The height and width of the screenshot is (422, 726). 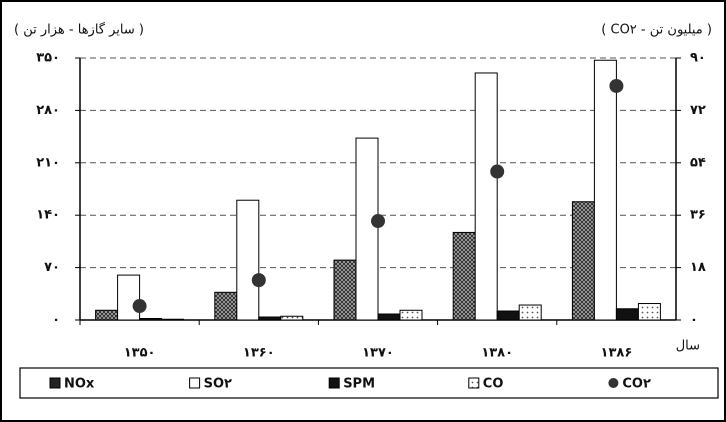 What do you see at coordinates (636, 384) in the screenshot?
I see `legend-label: CO۲` at bounding box center [636, 384].